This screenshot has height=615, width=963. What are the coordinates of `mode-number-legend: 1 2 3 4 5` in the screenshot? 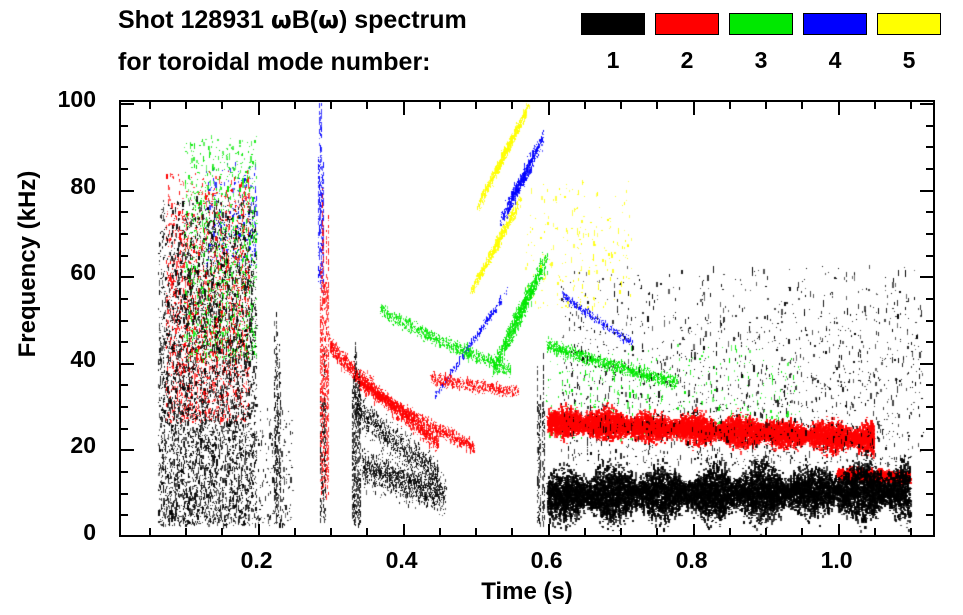 It's located at (767, 52).